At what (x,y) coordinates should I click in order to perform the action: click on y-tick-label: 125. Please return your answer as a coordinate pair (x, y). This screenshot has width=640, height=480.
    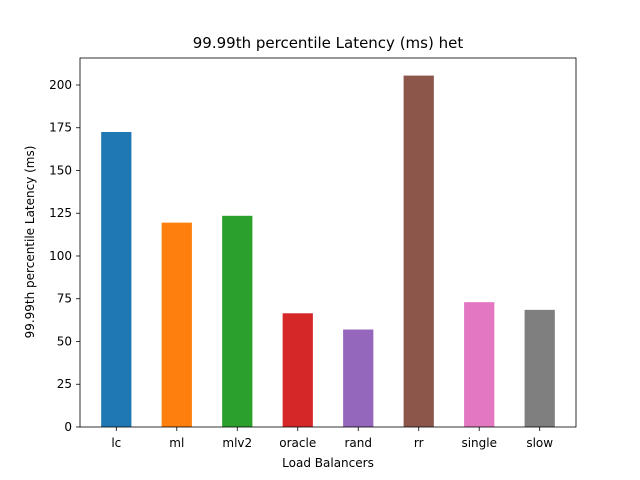
    Looking at the image, I should click on (60, 213).